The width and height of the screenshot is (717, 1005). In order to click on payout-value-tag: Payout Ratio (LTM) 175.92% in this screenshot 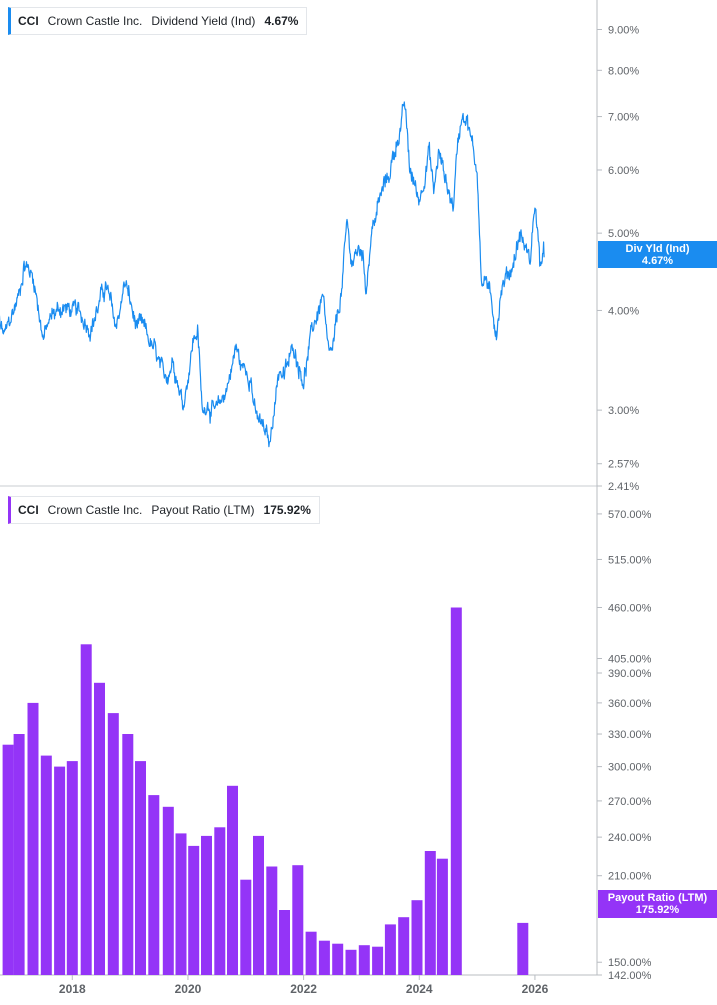, I will do `click(657, 904)`.